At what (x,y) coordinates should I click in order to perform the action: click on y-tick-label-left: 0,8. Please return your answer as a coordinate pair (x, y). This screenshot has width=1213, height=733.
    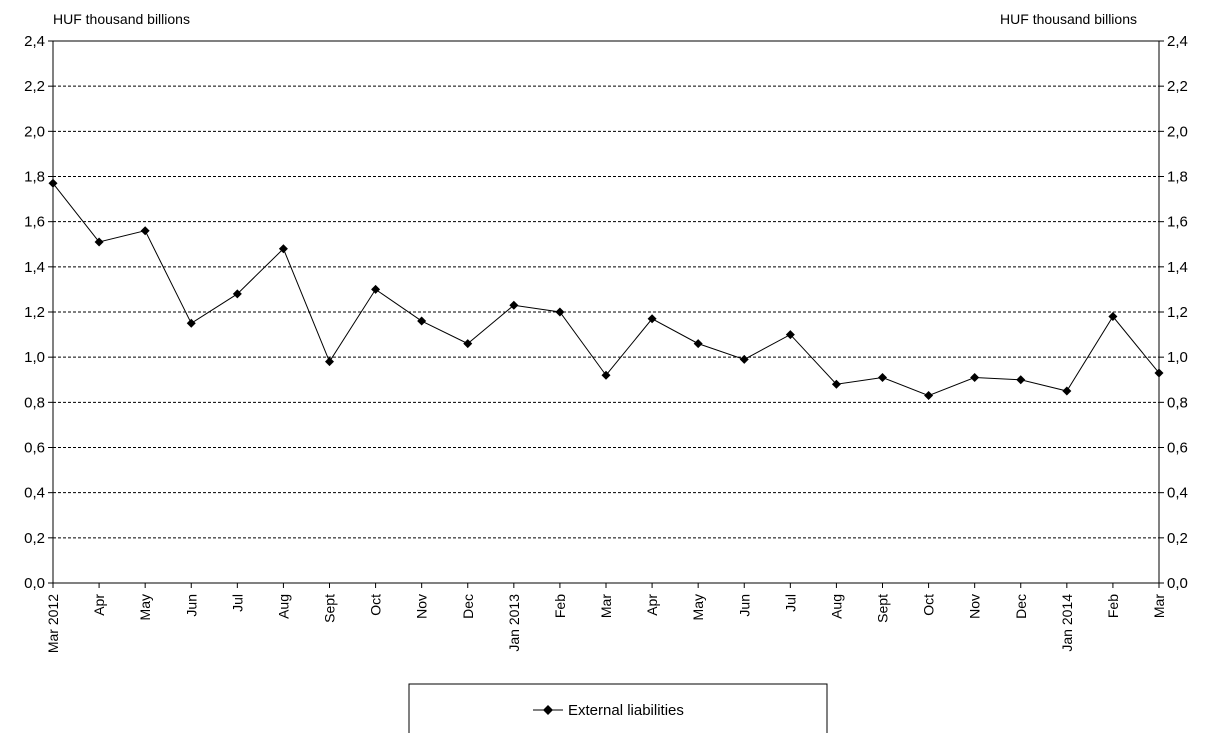
    Looking at the image, I should click on (34, 402).